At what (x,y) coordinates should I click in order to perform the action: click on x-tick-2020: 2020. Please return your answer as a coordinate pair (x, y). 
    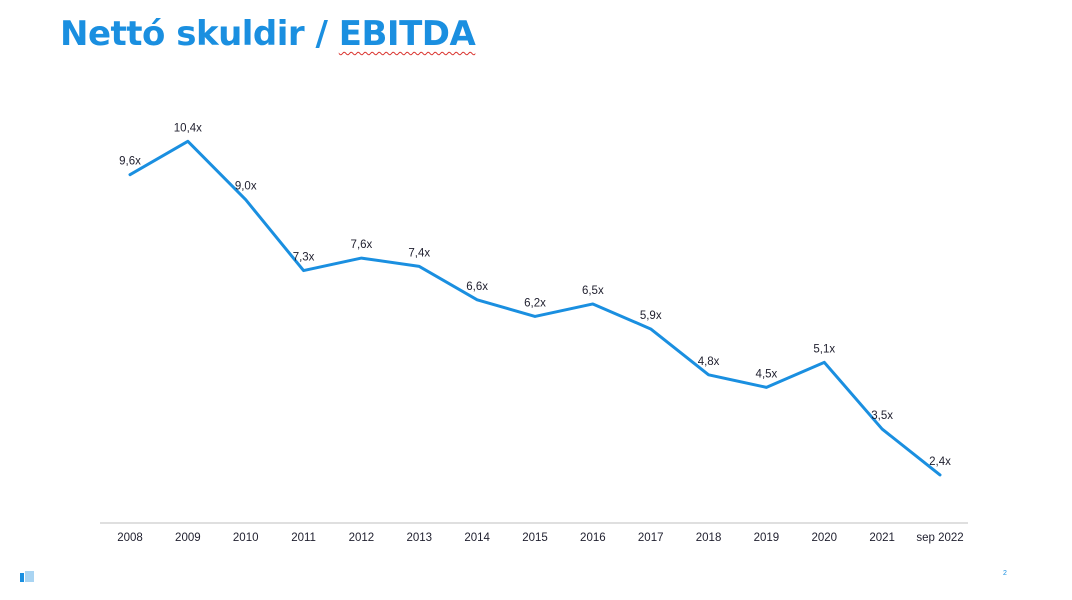
    Looking at the image, I should click on (824, 538).